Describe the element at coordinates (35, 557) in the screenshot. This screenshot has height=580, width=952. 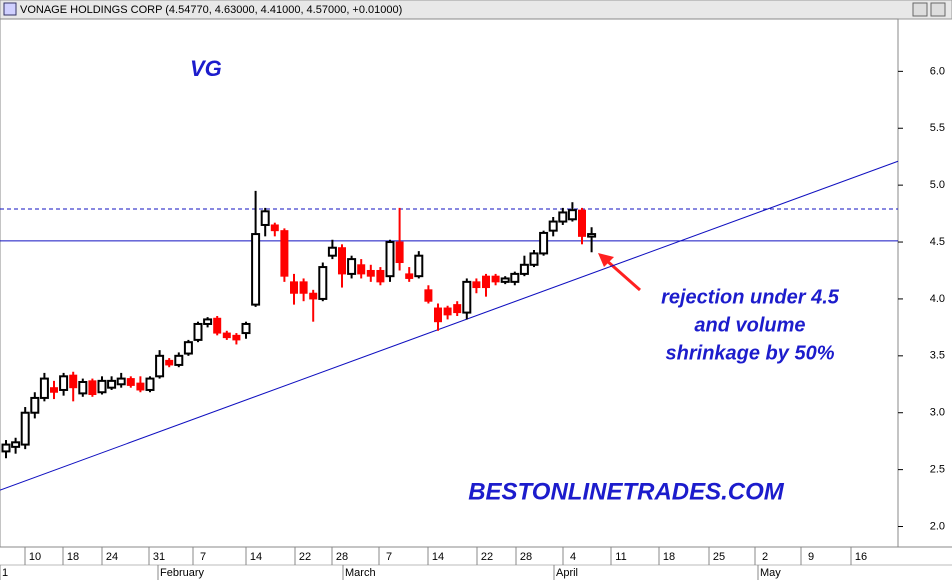
I see `x-tick-label: 10` at that location.